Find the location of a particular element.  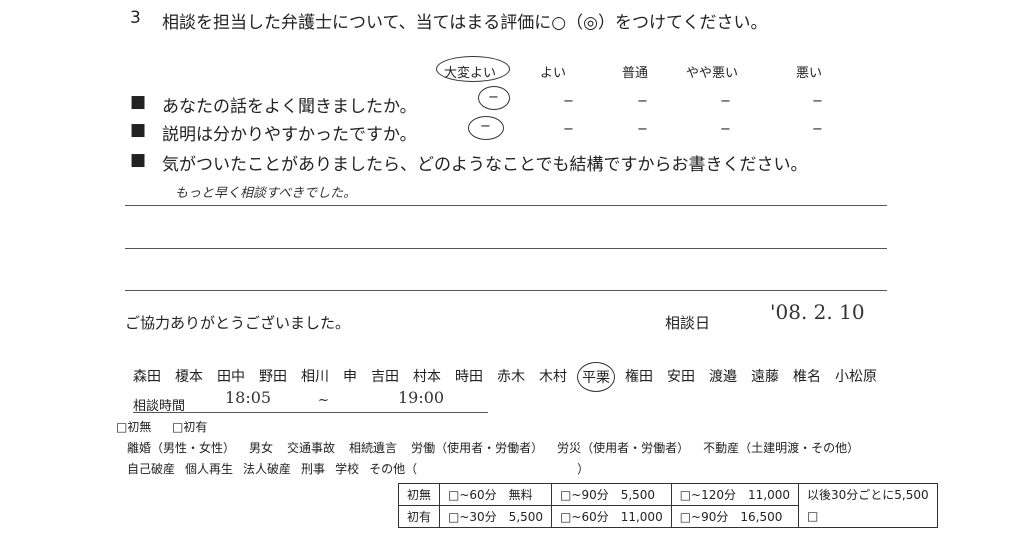

selected-circle is located at coordinates (473, 69).